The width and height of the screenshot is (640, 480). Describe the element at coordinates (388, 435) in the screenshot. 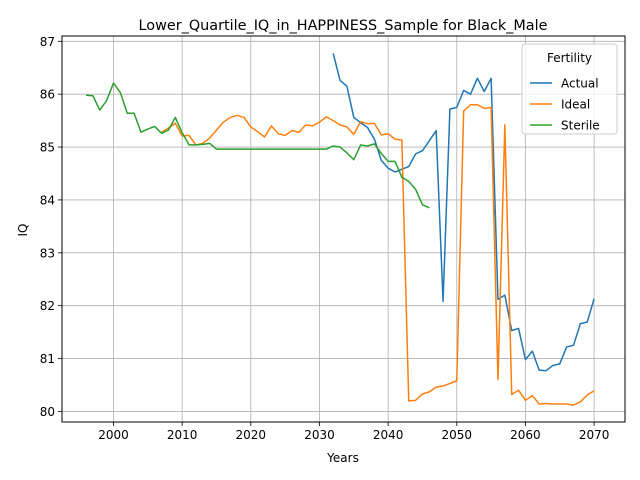

I see `x-tick-label: 2040` at that location.